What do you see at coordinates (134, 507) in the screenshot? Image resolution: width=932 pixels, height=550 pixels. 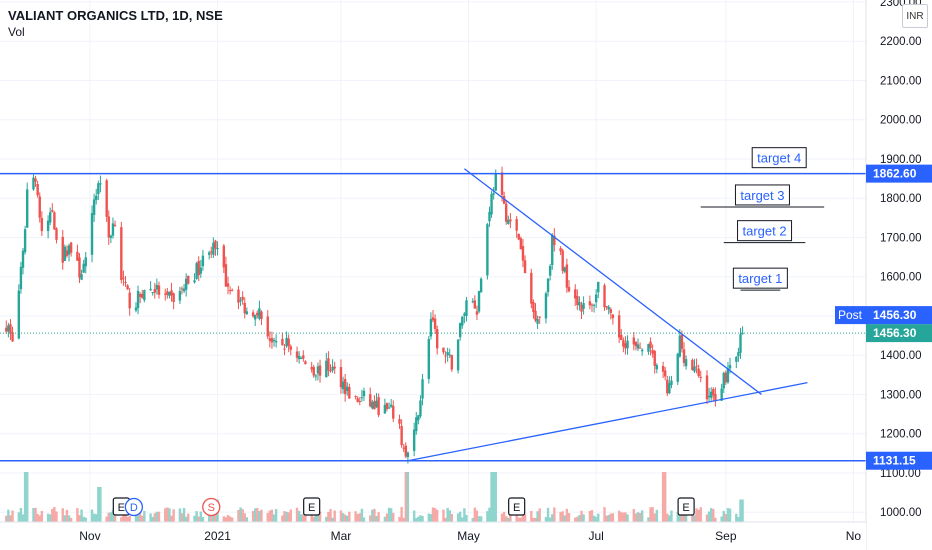 I see `event-marker-dividend: D` at bounding box center [134, 507].